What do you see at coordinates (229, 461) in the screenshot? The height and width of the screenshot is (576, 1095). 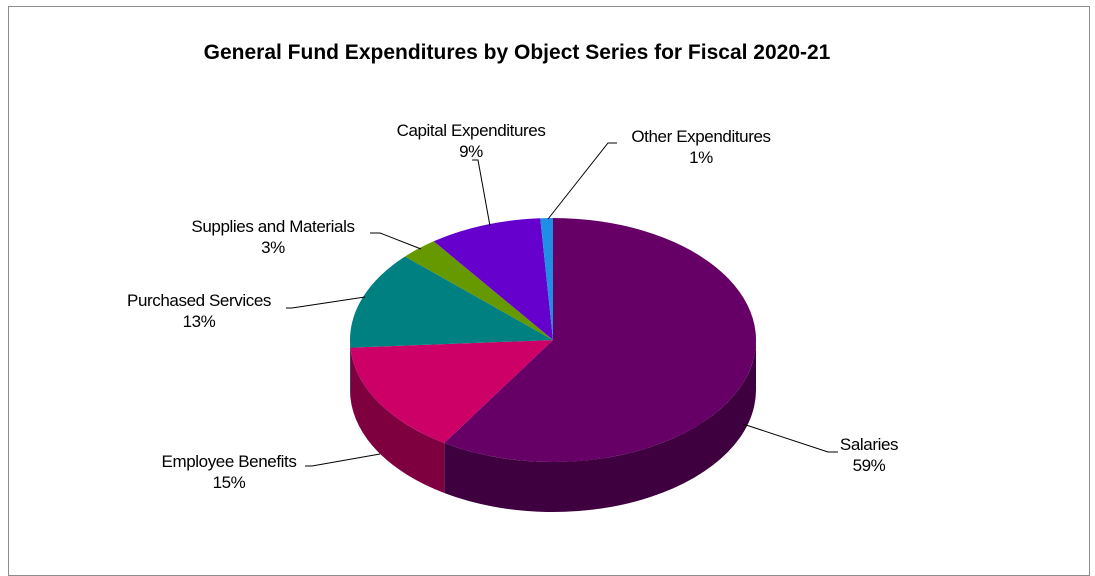 I see `slice-name-employee-benefits: Employee Benefits` at bounding box center [229, 461].